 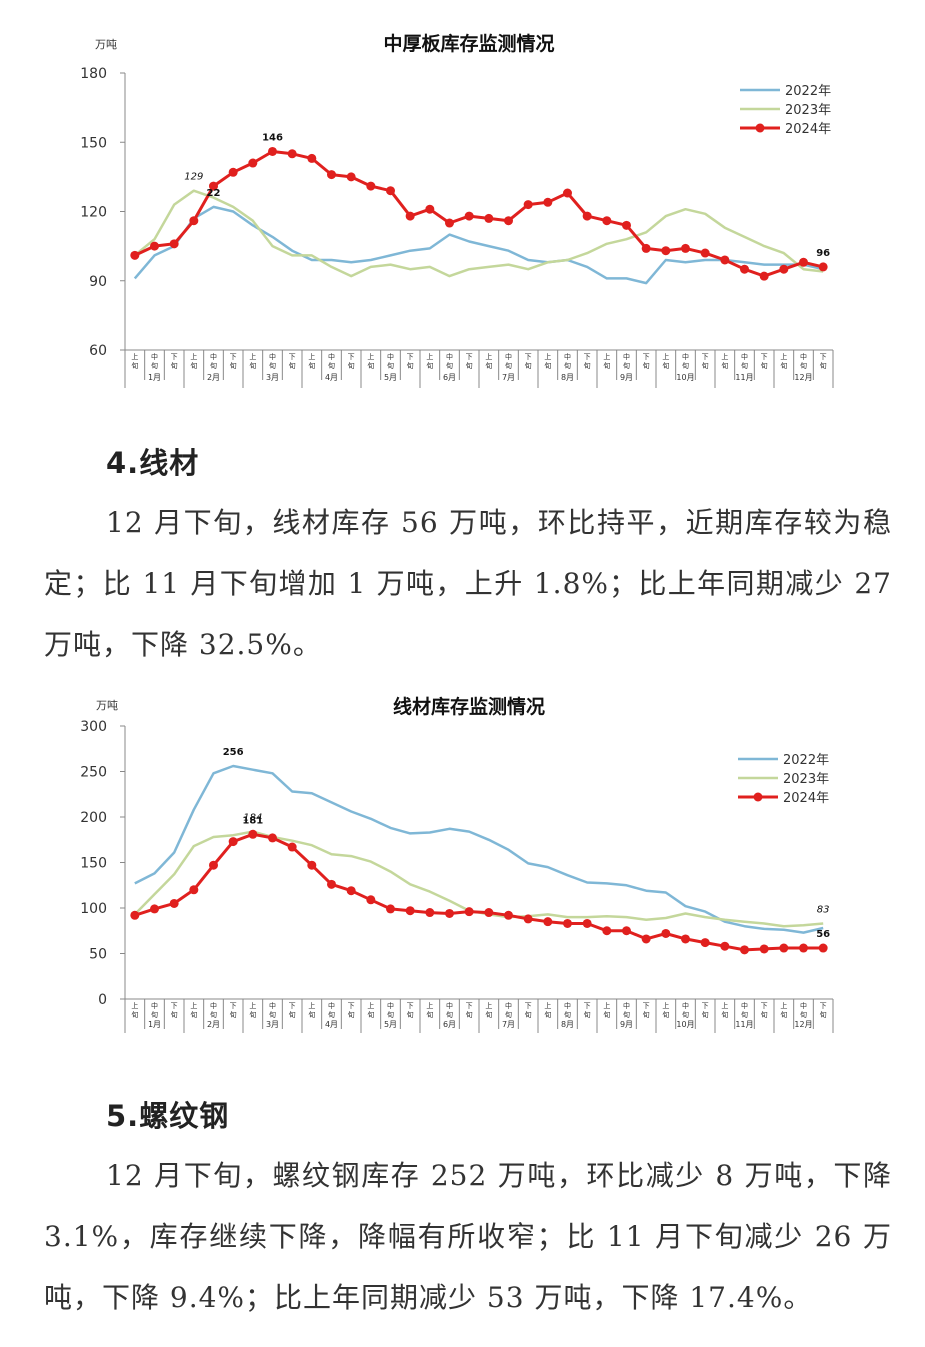 I want to click on legend-marker, so click(x=760, y=128).